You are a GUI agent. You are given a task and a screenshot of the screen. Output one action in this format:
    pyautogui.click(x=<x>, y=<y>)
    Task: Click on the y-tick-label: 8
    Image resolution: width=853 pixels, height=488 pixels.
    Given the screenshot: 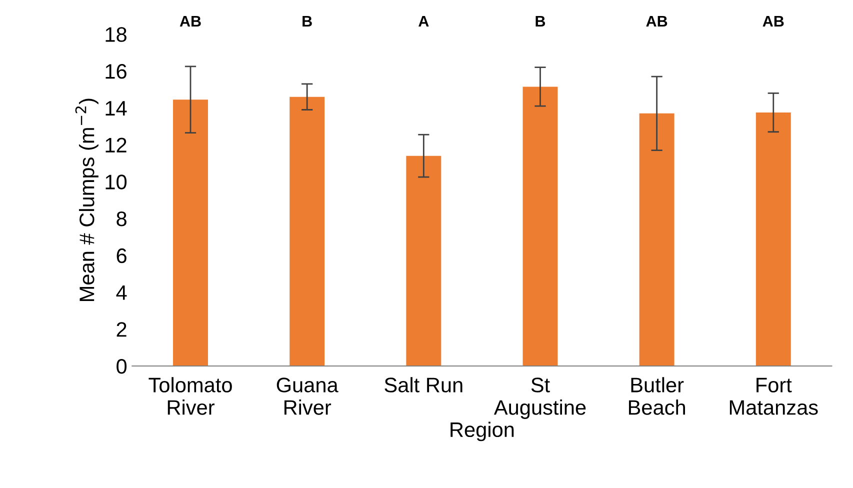 What is the action you would take?
    pyautogui.click(x=121, y=219)
    